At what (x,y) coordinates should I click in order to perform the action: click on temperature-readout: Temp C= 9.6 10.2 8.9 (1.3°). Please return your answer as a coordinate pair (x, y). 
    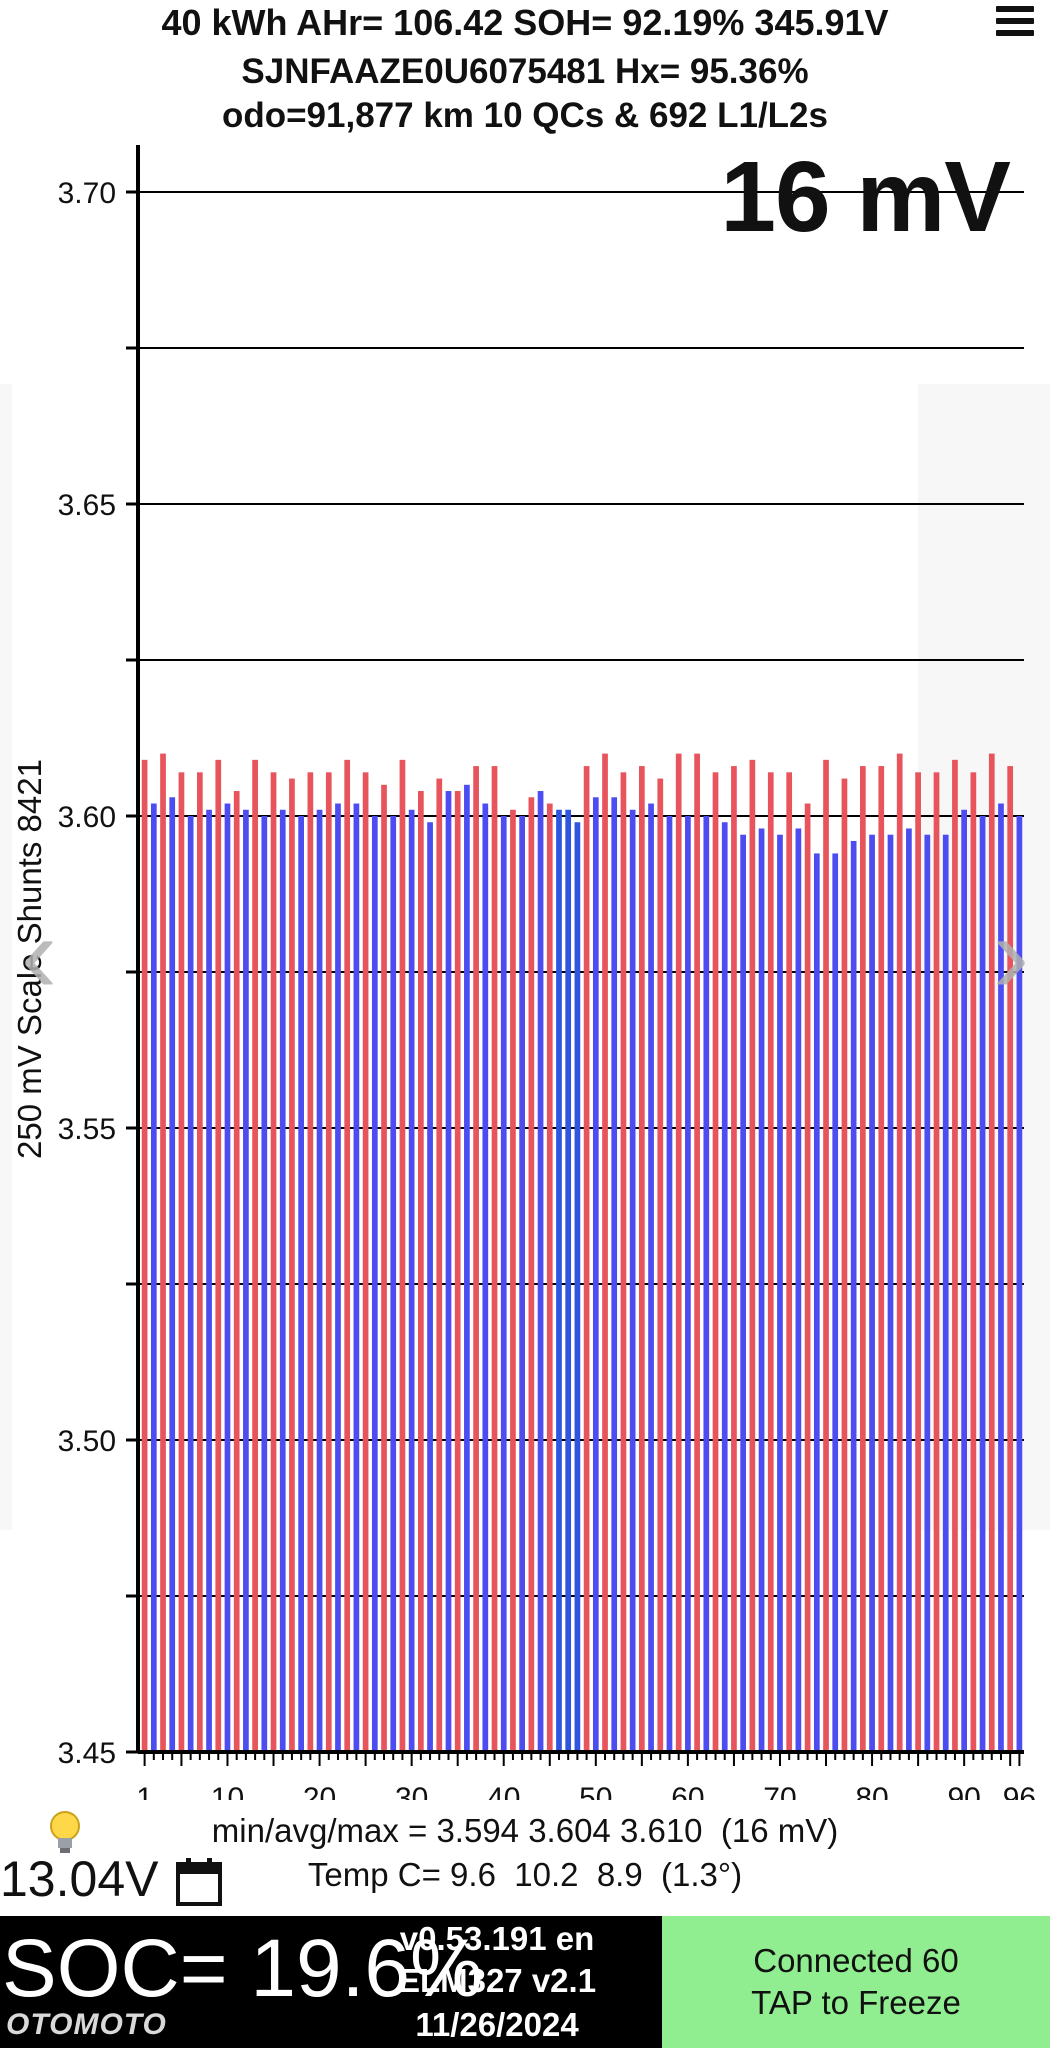
    Looking at the image, I should click on (525, 1874).